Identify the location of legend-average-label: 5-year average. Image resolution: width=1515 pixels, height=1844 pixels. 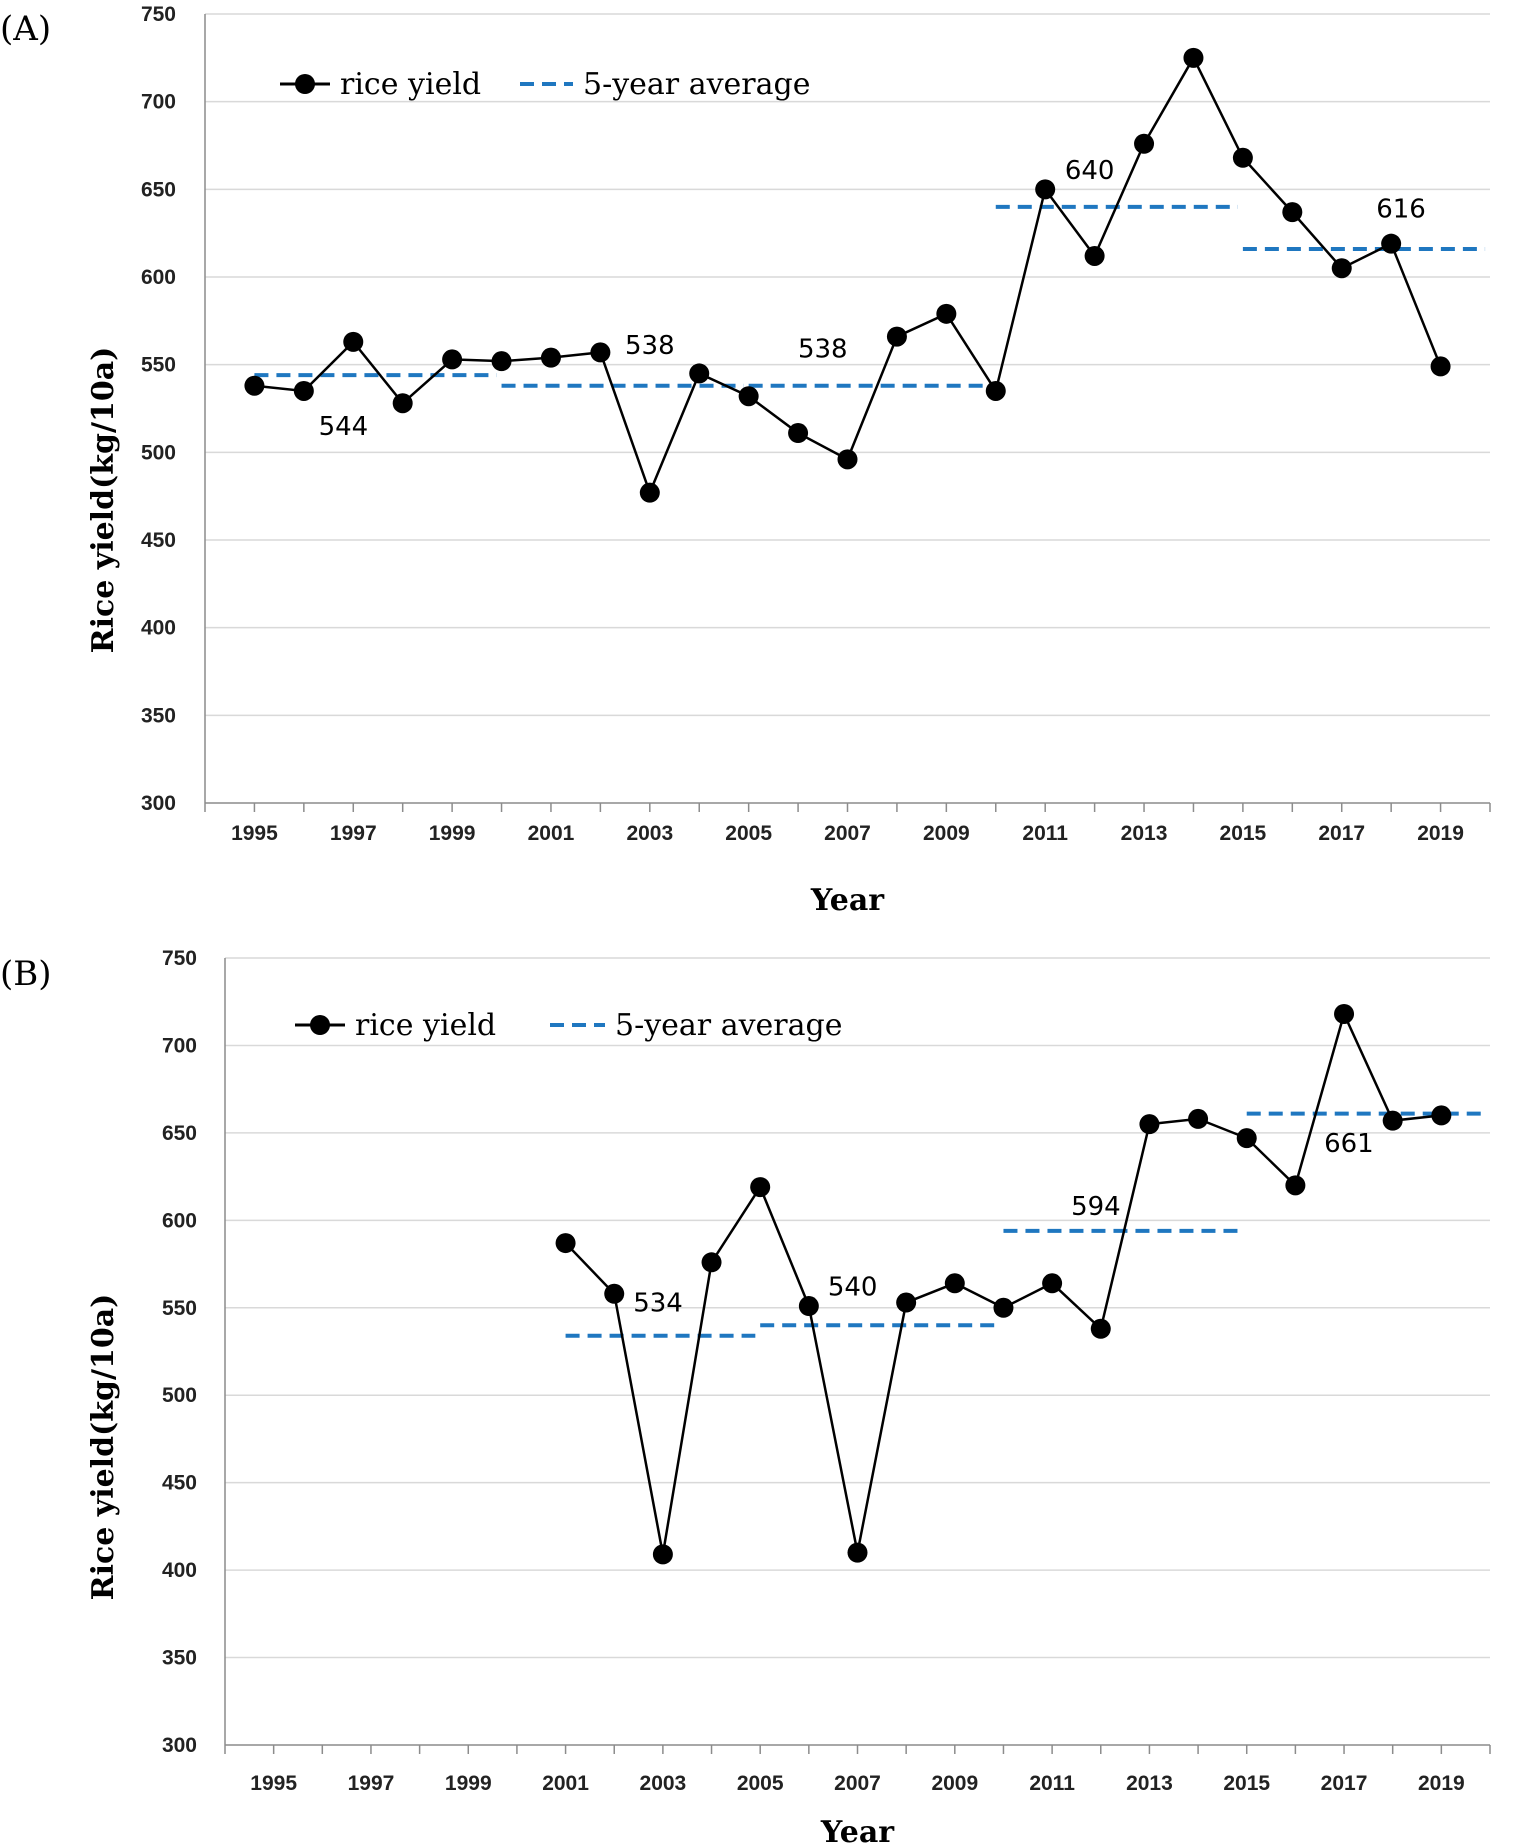
(728, 1025).